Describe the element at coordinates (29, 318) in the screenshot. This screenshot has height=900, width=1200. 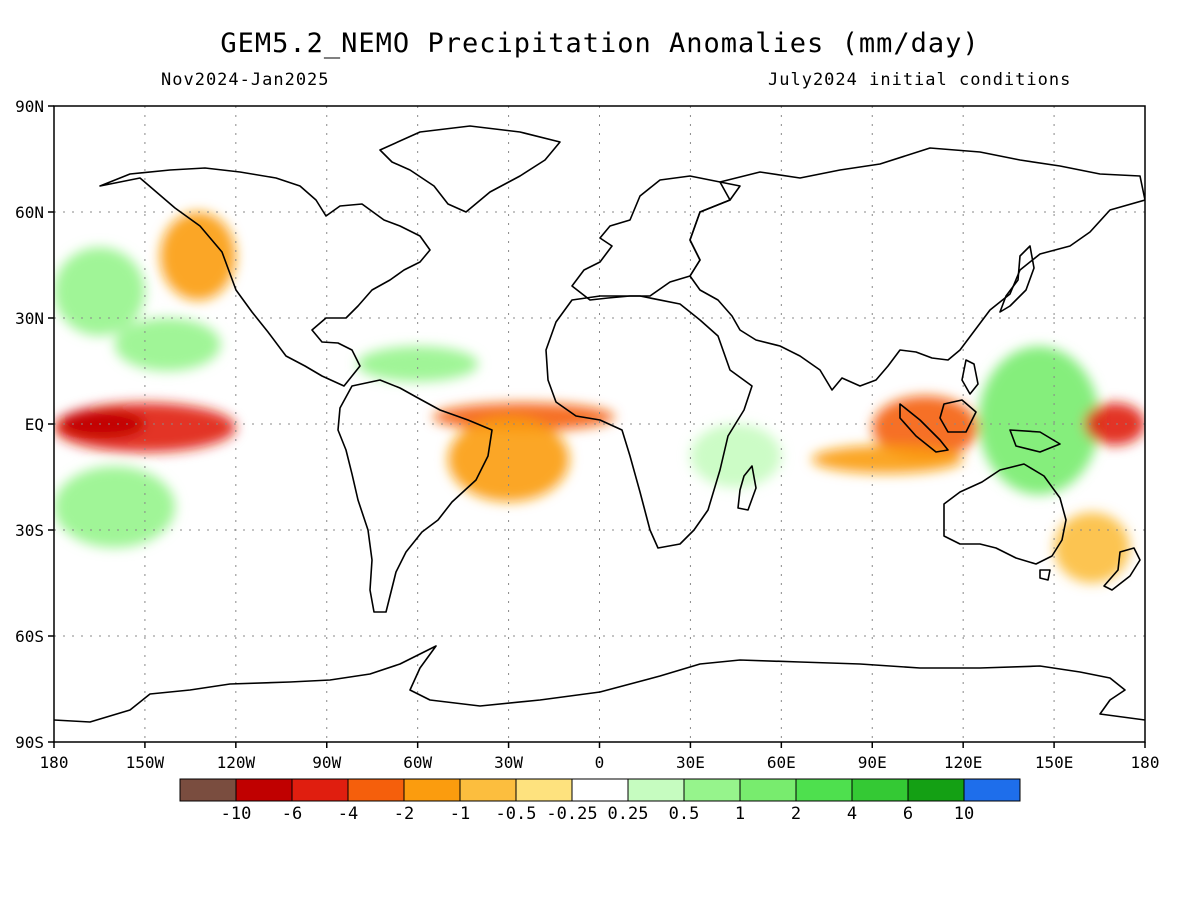
I see `latitude-tick-label: 30N` at that location.